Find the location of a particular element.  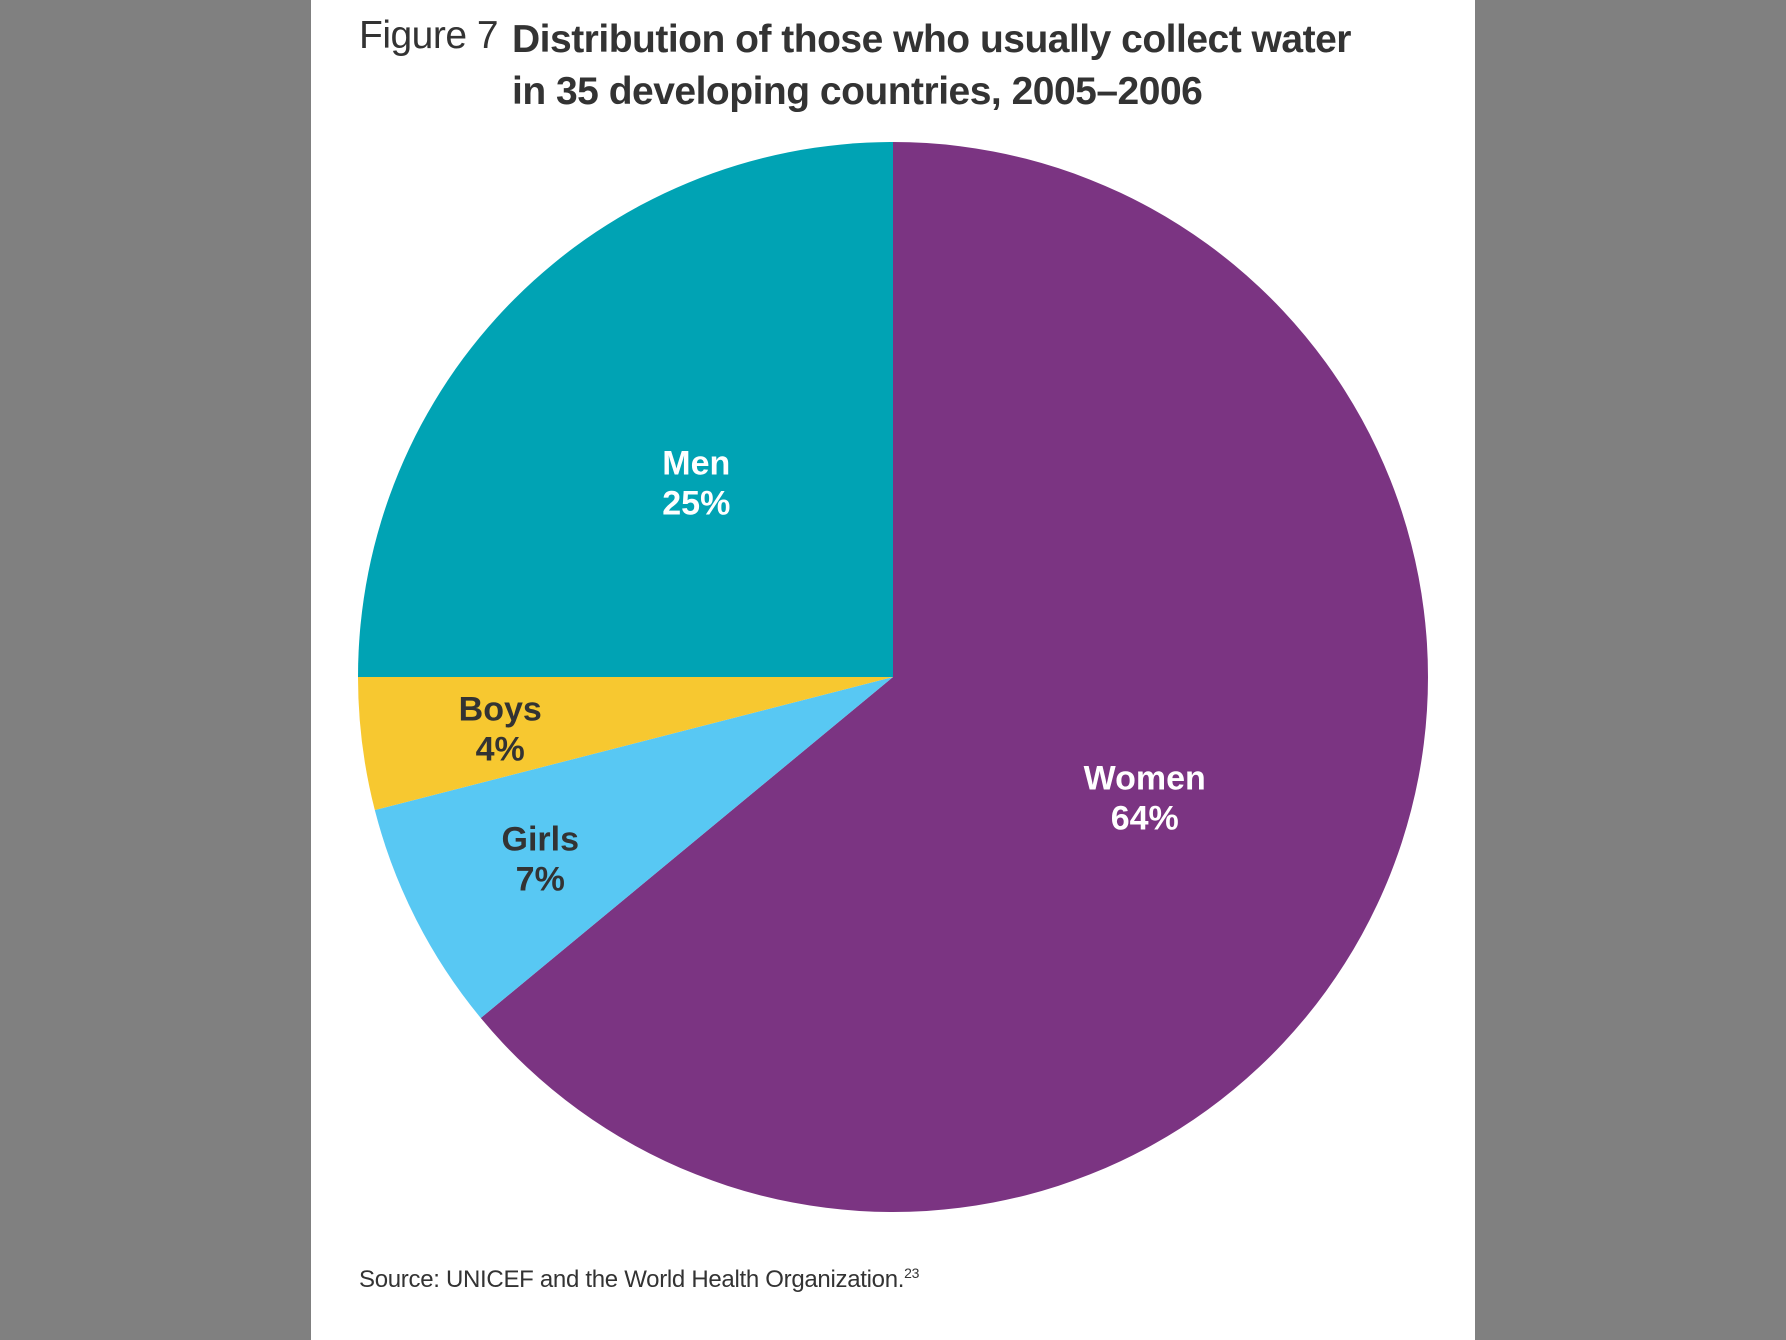

pie-label-value-men: 25% is located at coordinates (696, 503).